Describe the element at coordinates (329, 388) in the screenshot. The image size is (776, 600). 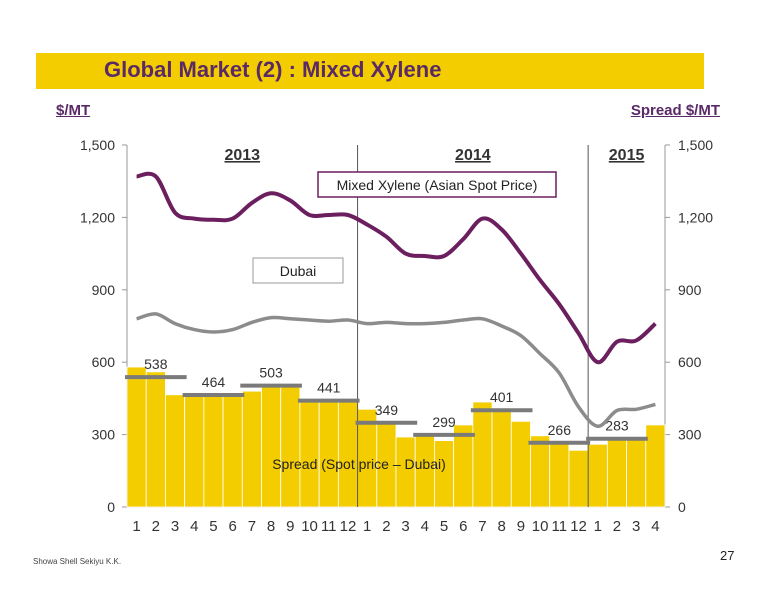
I see `quarter-average-label: 441` at that location.